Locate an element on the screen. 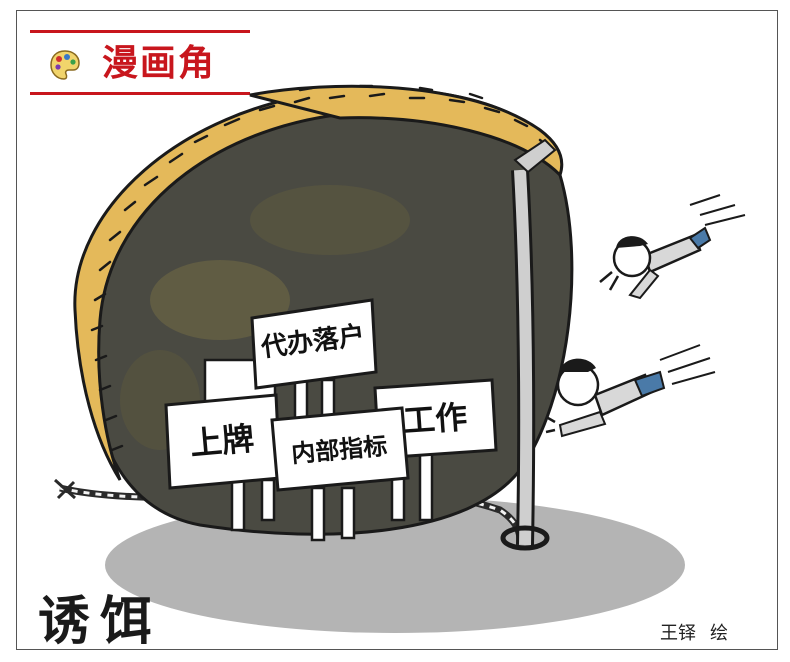 This screenshot has height=662, width=790. header-bottom-rule is located at coordinates (140, 93).